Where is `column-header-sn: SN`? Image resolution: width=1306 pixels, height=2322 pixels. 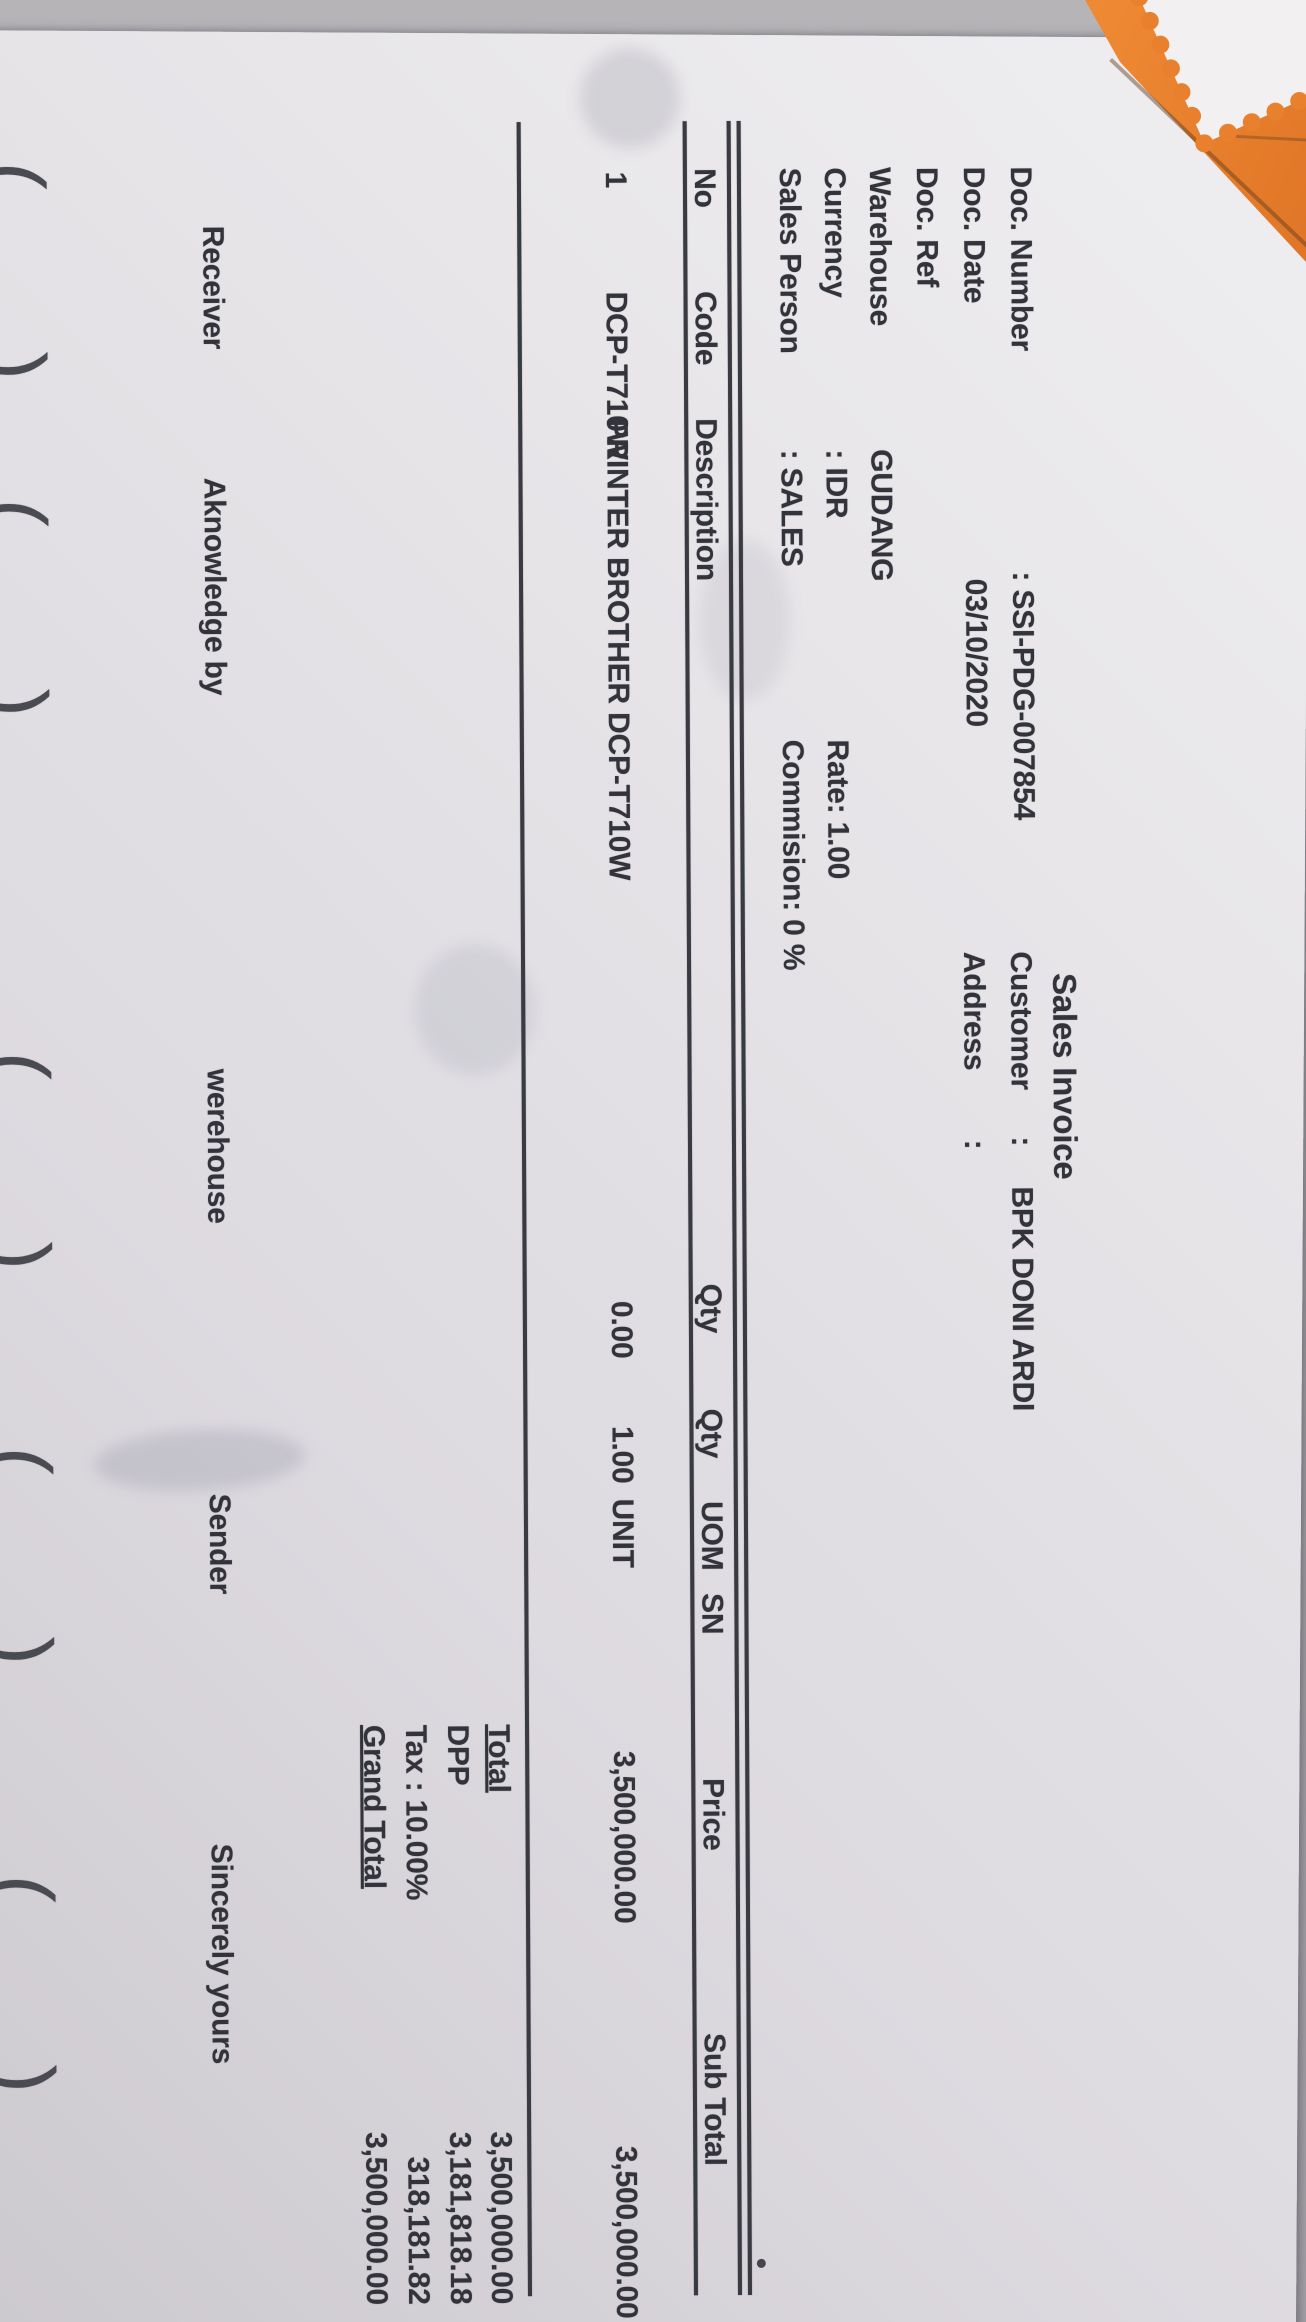
column-header-sn: SN is located at coordinates (712, 1614).